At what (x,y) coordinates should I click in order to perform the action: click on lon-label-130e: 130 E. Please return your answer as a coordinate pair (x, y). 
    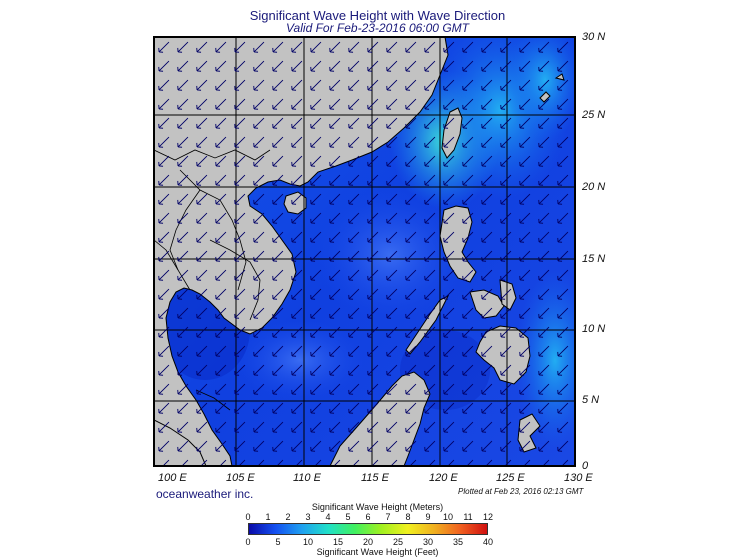
    Looking at the image, I should click on (578, 478).